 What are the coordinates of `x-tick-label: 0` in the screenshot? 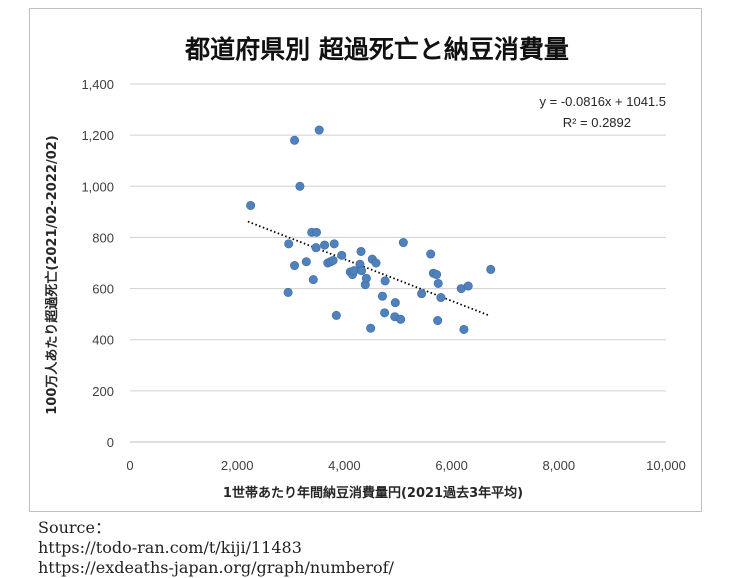 It's located at (129, 465).